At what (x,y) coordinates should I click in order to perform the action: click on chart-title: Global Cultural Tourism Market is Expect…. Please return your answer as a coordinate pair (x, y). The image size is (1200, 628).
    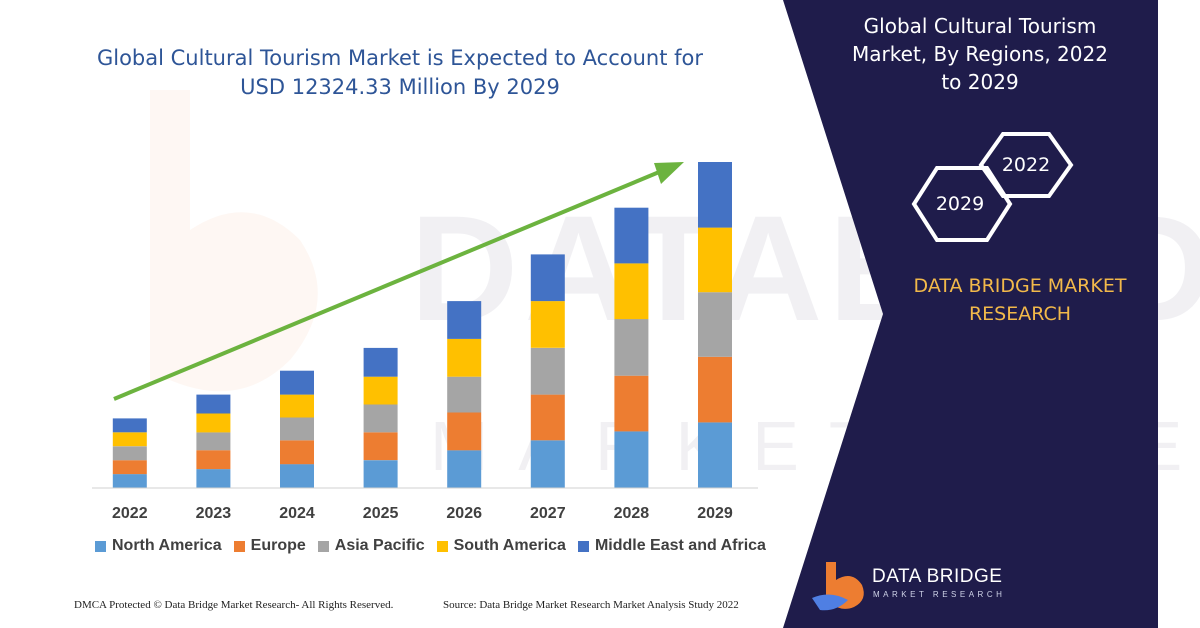
    Looking at the image, I should click on (400, 72).